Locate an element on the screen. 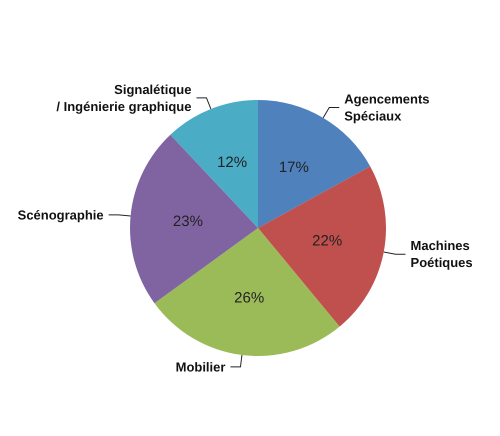  slice-label: Scénographie is located at coordinates (61, 214).